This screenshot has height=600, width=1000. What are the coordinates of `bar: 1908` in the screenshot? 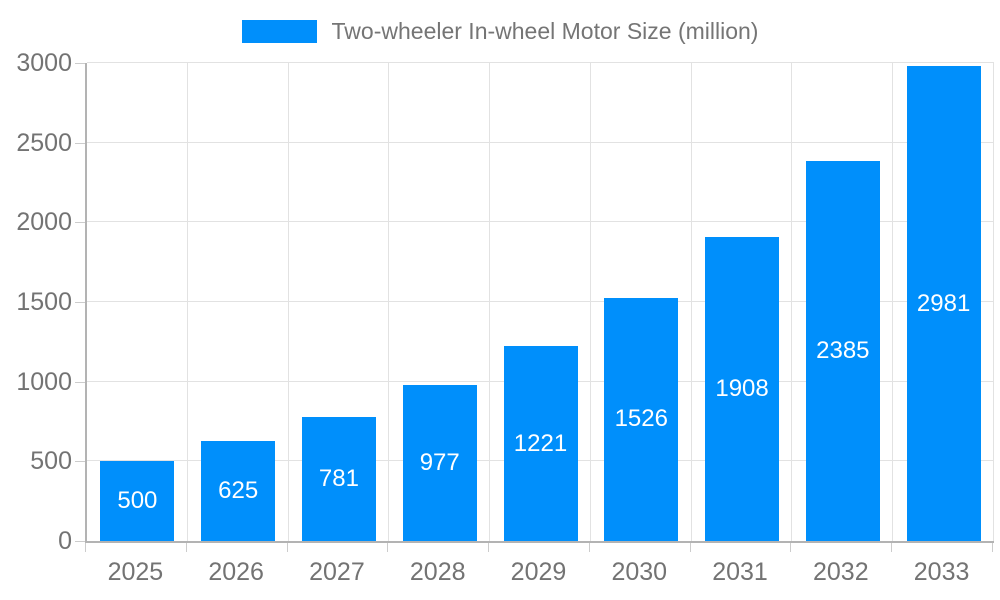 It's located at (742, 389).